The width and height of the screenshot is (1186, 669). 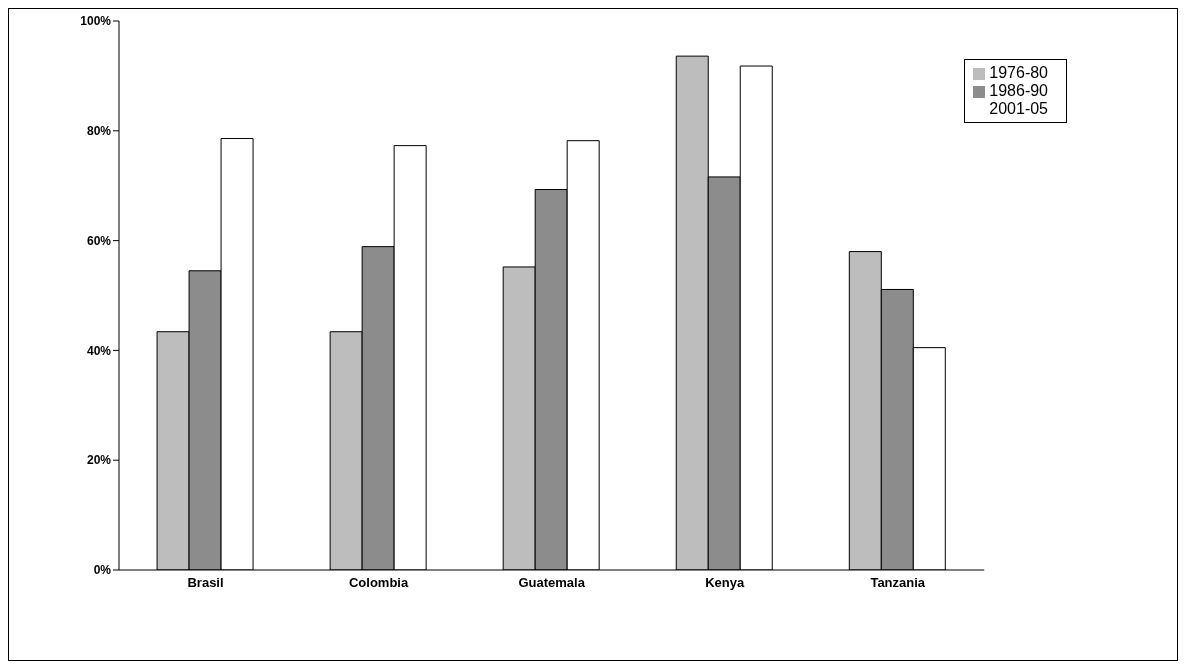 I want to click on legend-label: 1976-80, so click(x=1018, y=72).